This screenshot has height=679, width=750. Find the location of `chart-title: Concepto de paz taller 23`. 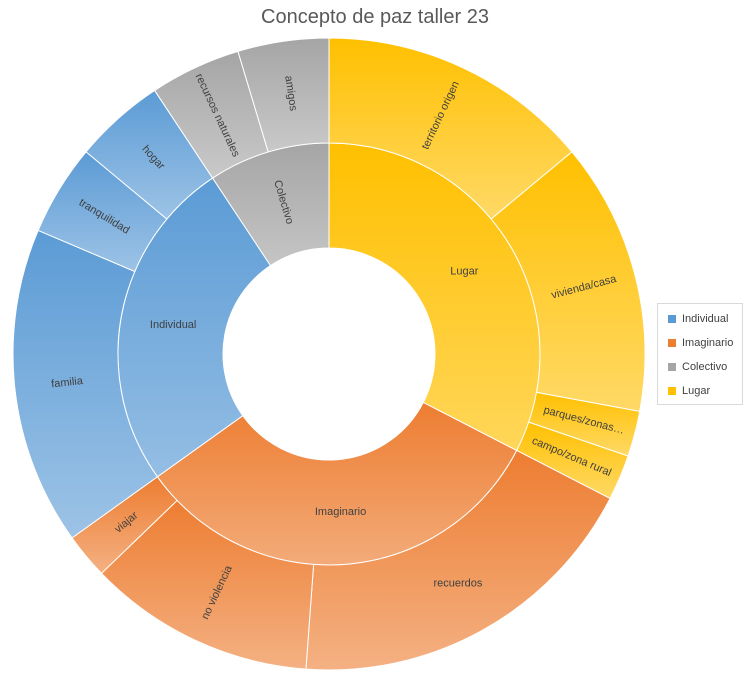

chart-title: Concepto de paz taller 23 is located at coordinates (375, 17).